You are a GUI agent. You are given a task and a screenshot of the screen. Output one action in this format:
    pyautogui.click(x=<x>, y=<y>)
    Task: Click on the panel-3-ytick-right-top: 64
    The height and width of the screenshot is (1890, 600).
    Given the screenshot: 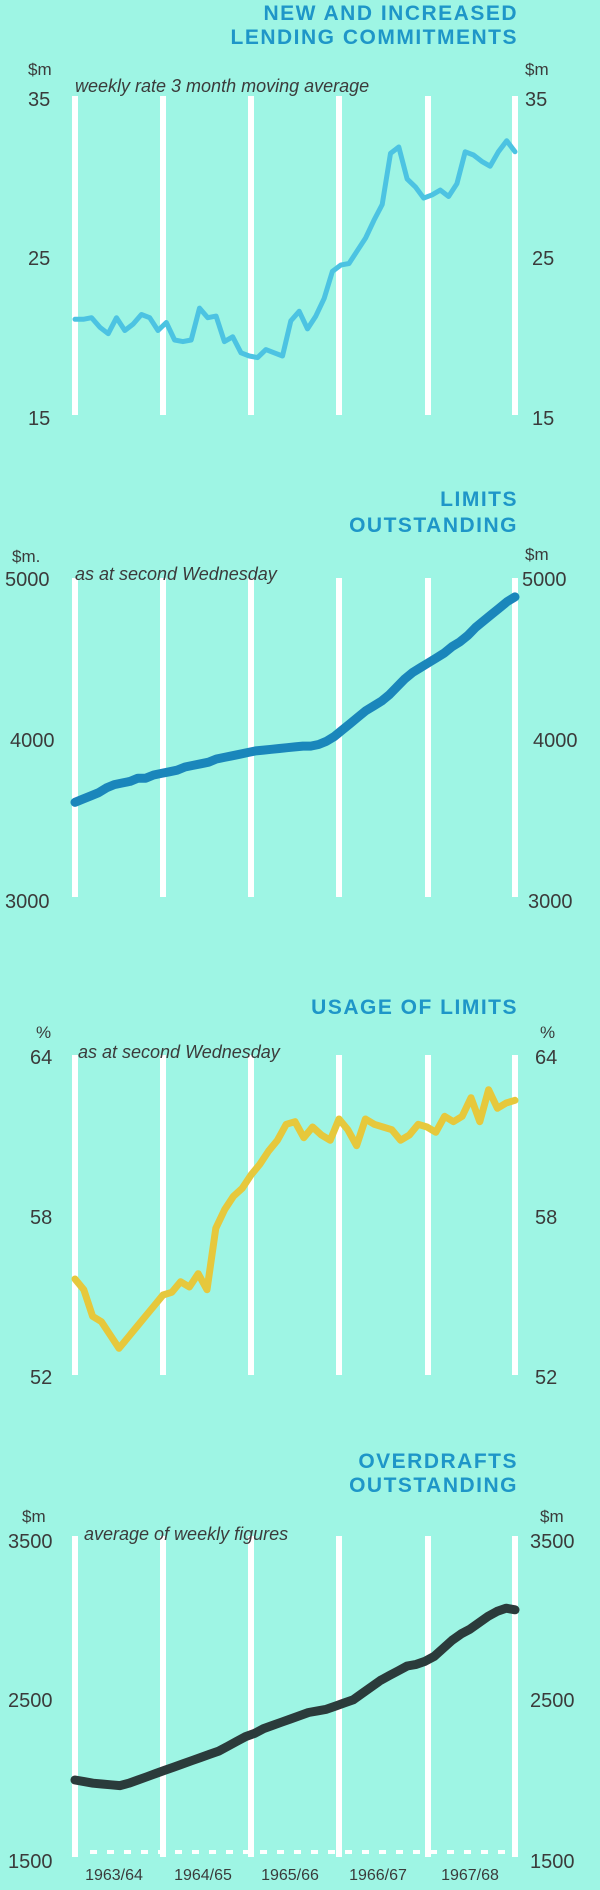 What is the action you would take?
    pyautogui.click(x=546, y=1058)
    